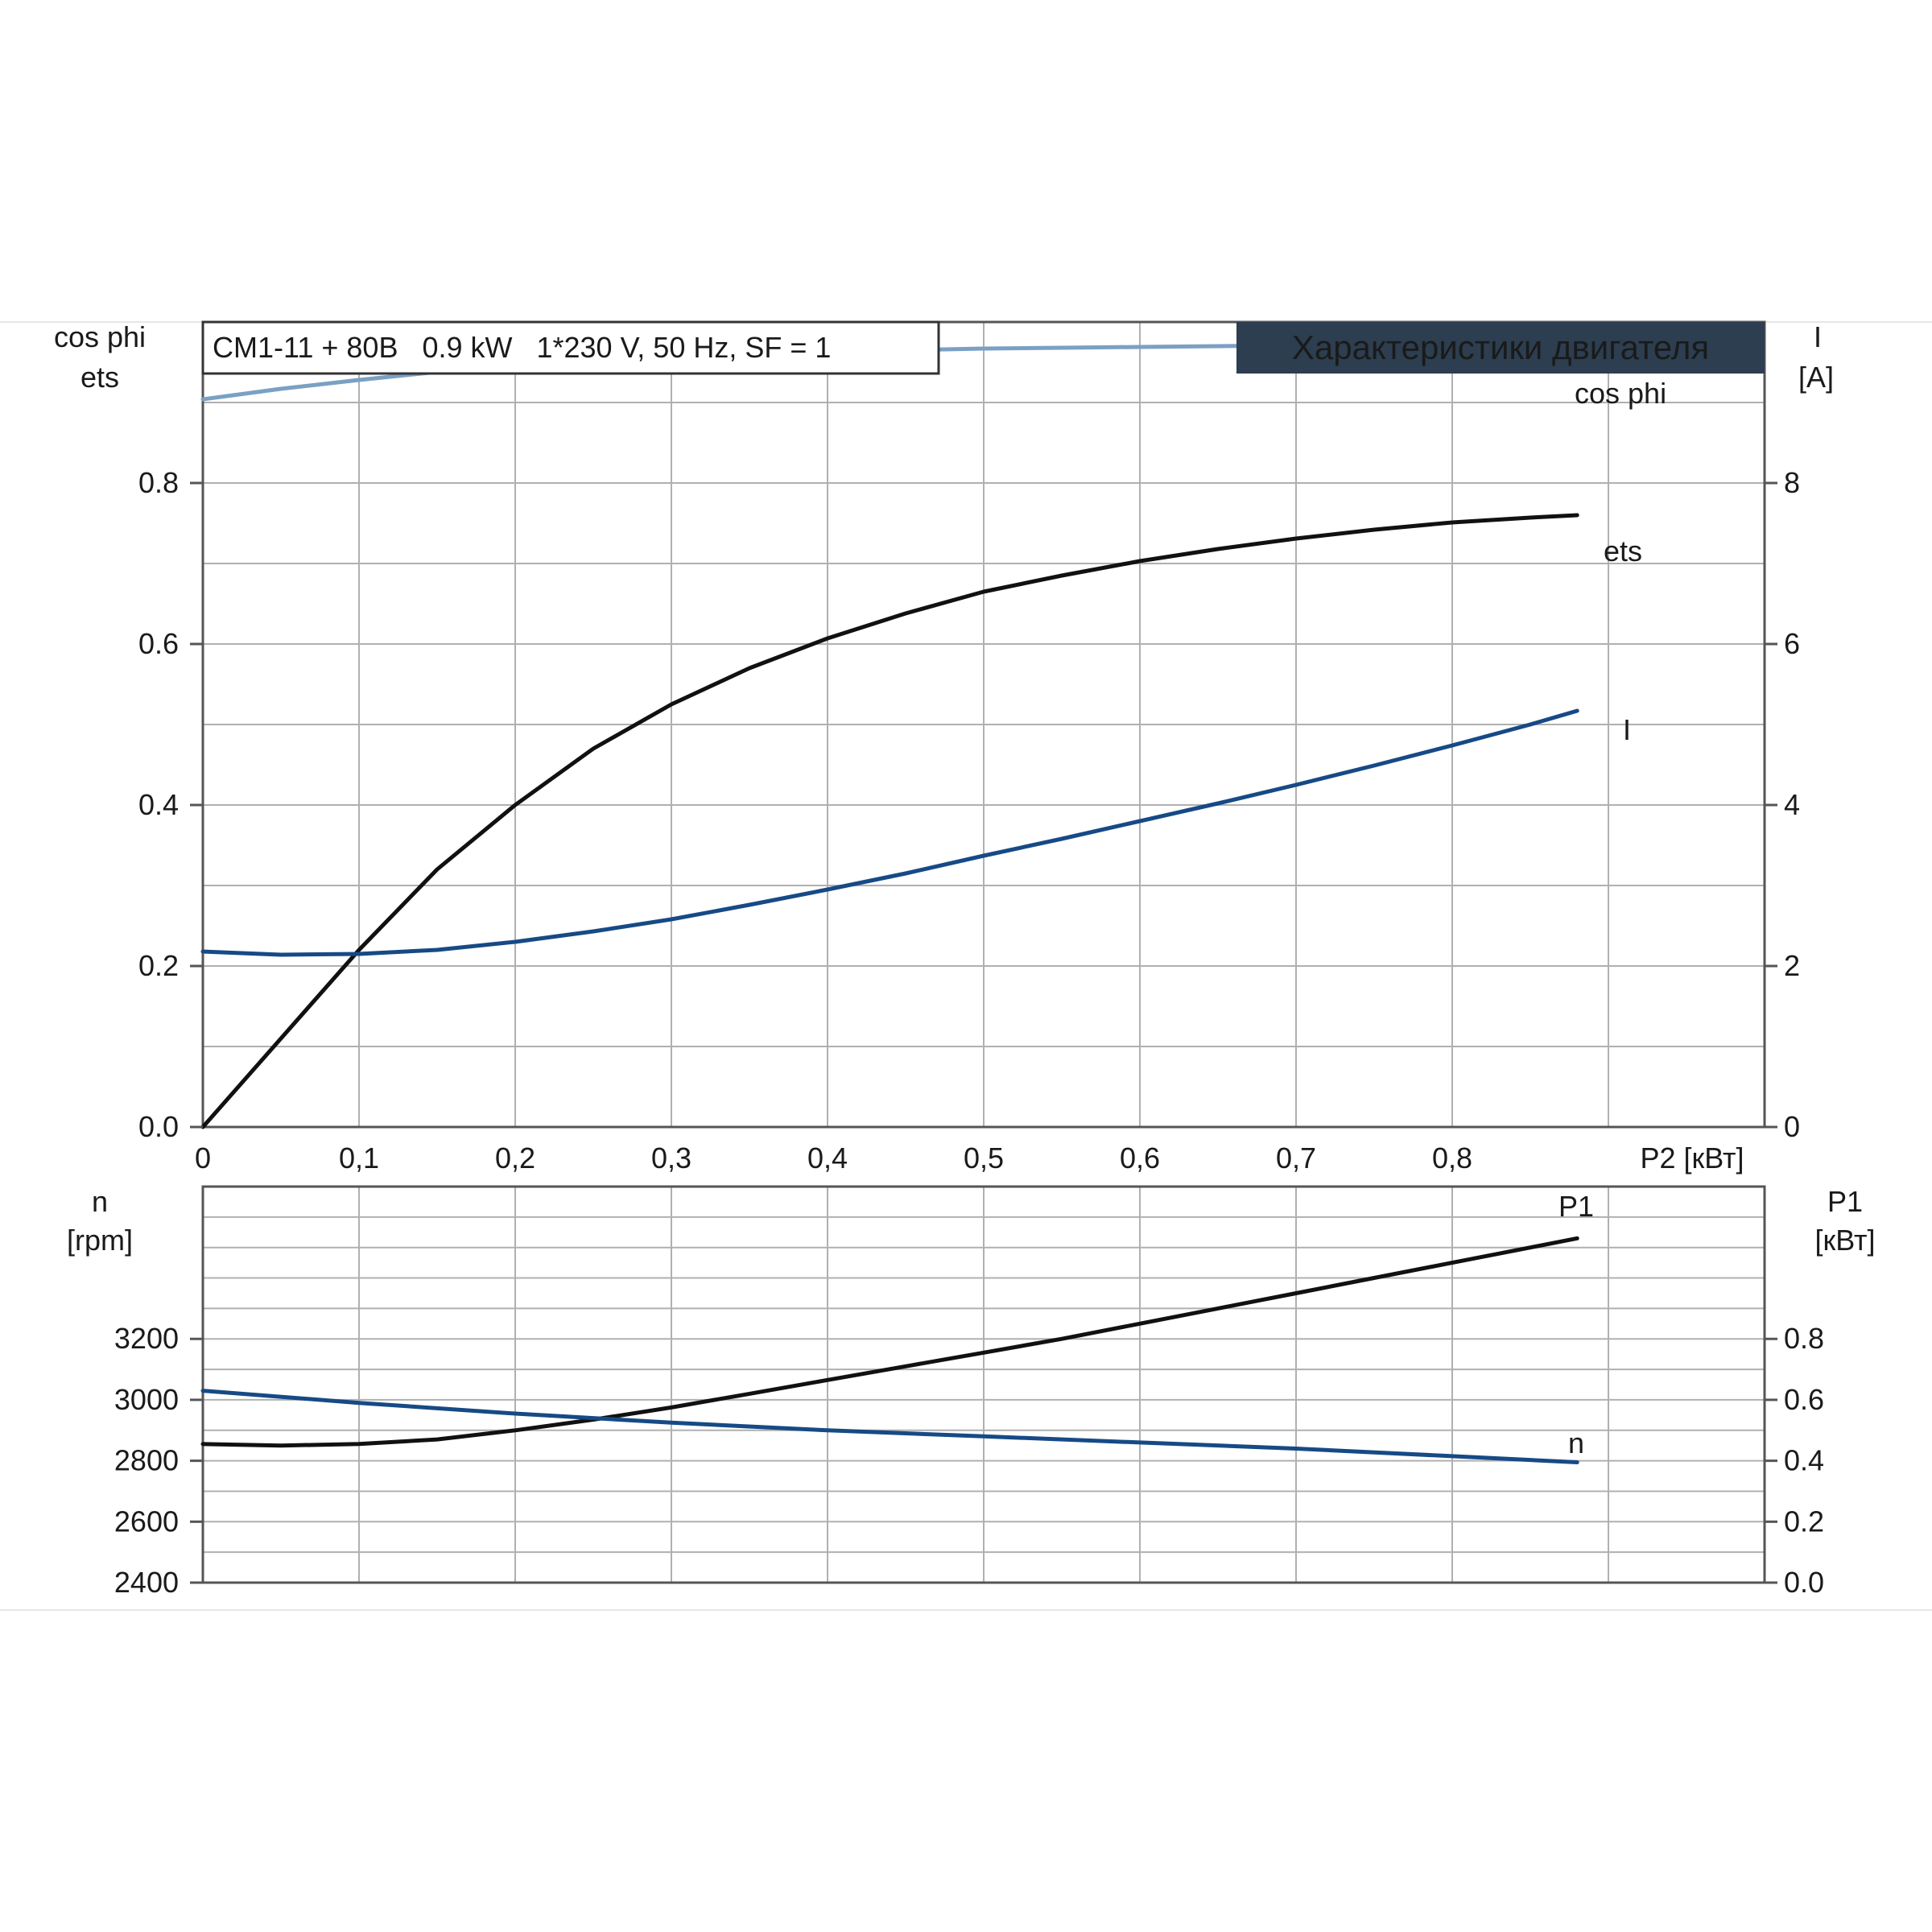 Image resolution: width=1932 pixels, height=1932 pixels. What do you see at coordinates (99, 377) in the screenshot?
I see `top-left-axis-label-ets: ets` at bounding box center [99, 377].